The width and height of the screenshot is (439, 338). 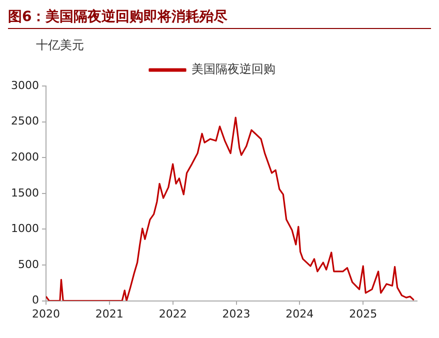 What do you see at coordinates (24, 157) in the screenshot?
I see `y-tick-label: 2000` at bounding box center [24, 157].